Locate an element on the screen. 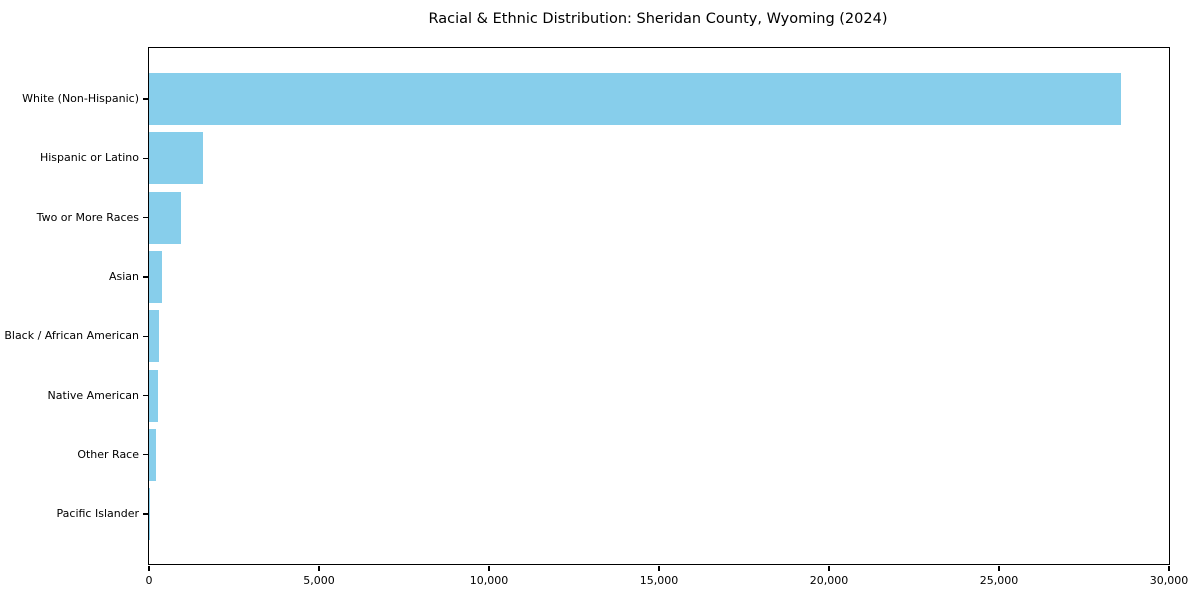 The image size is (1200, 600). bar-pacific-islander is located at coordinates (149, 514).